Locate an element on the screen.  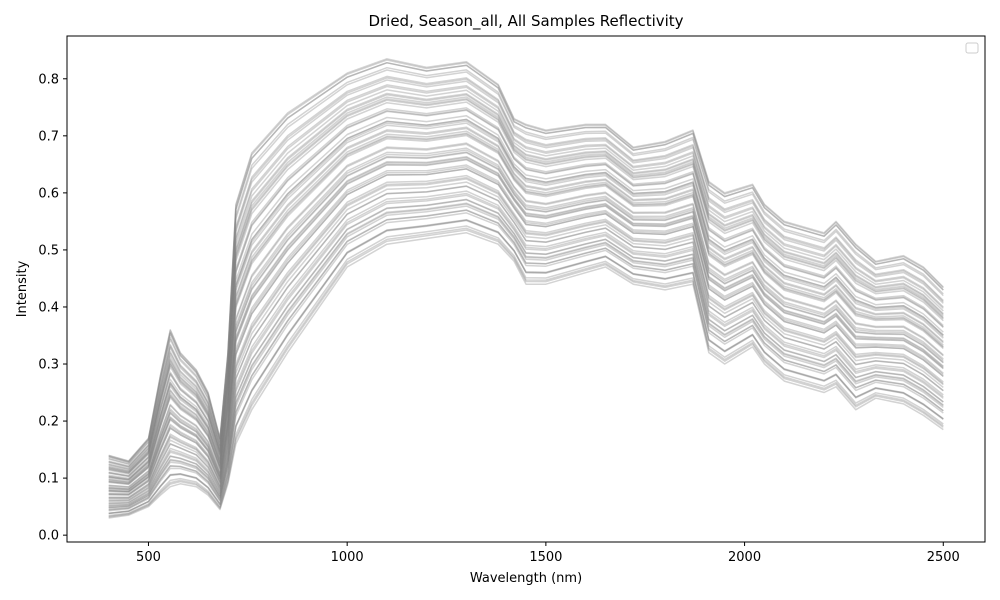
x-tick-label: 1500 is located at coordinates (545, 557).